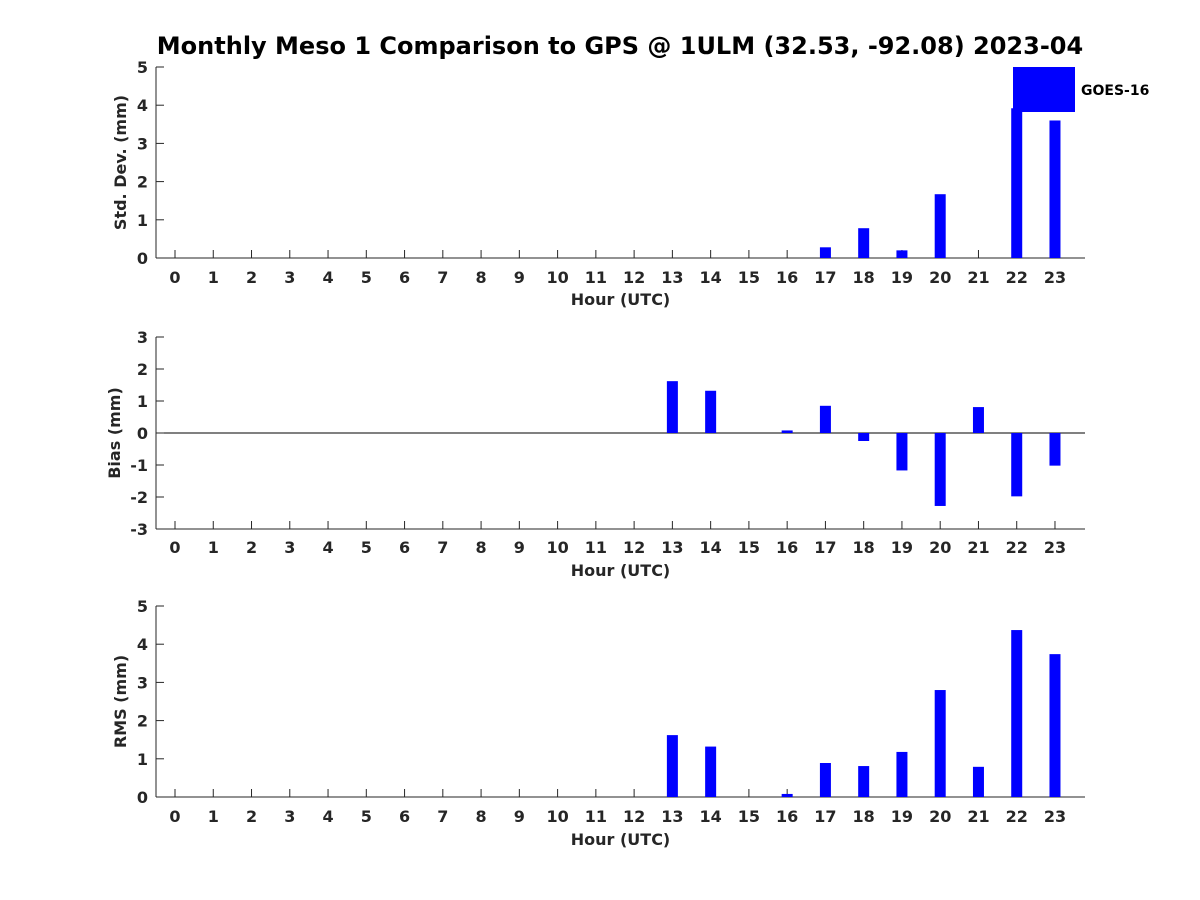  What do you see at coordinates (1044, 89) in the screenshot?
I see `legend-swatch` at bounding box center [1044, 89].